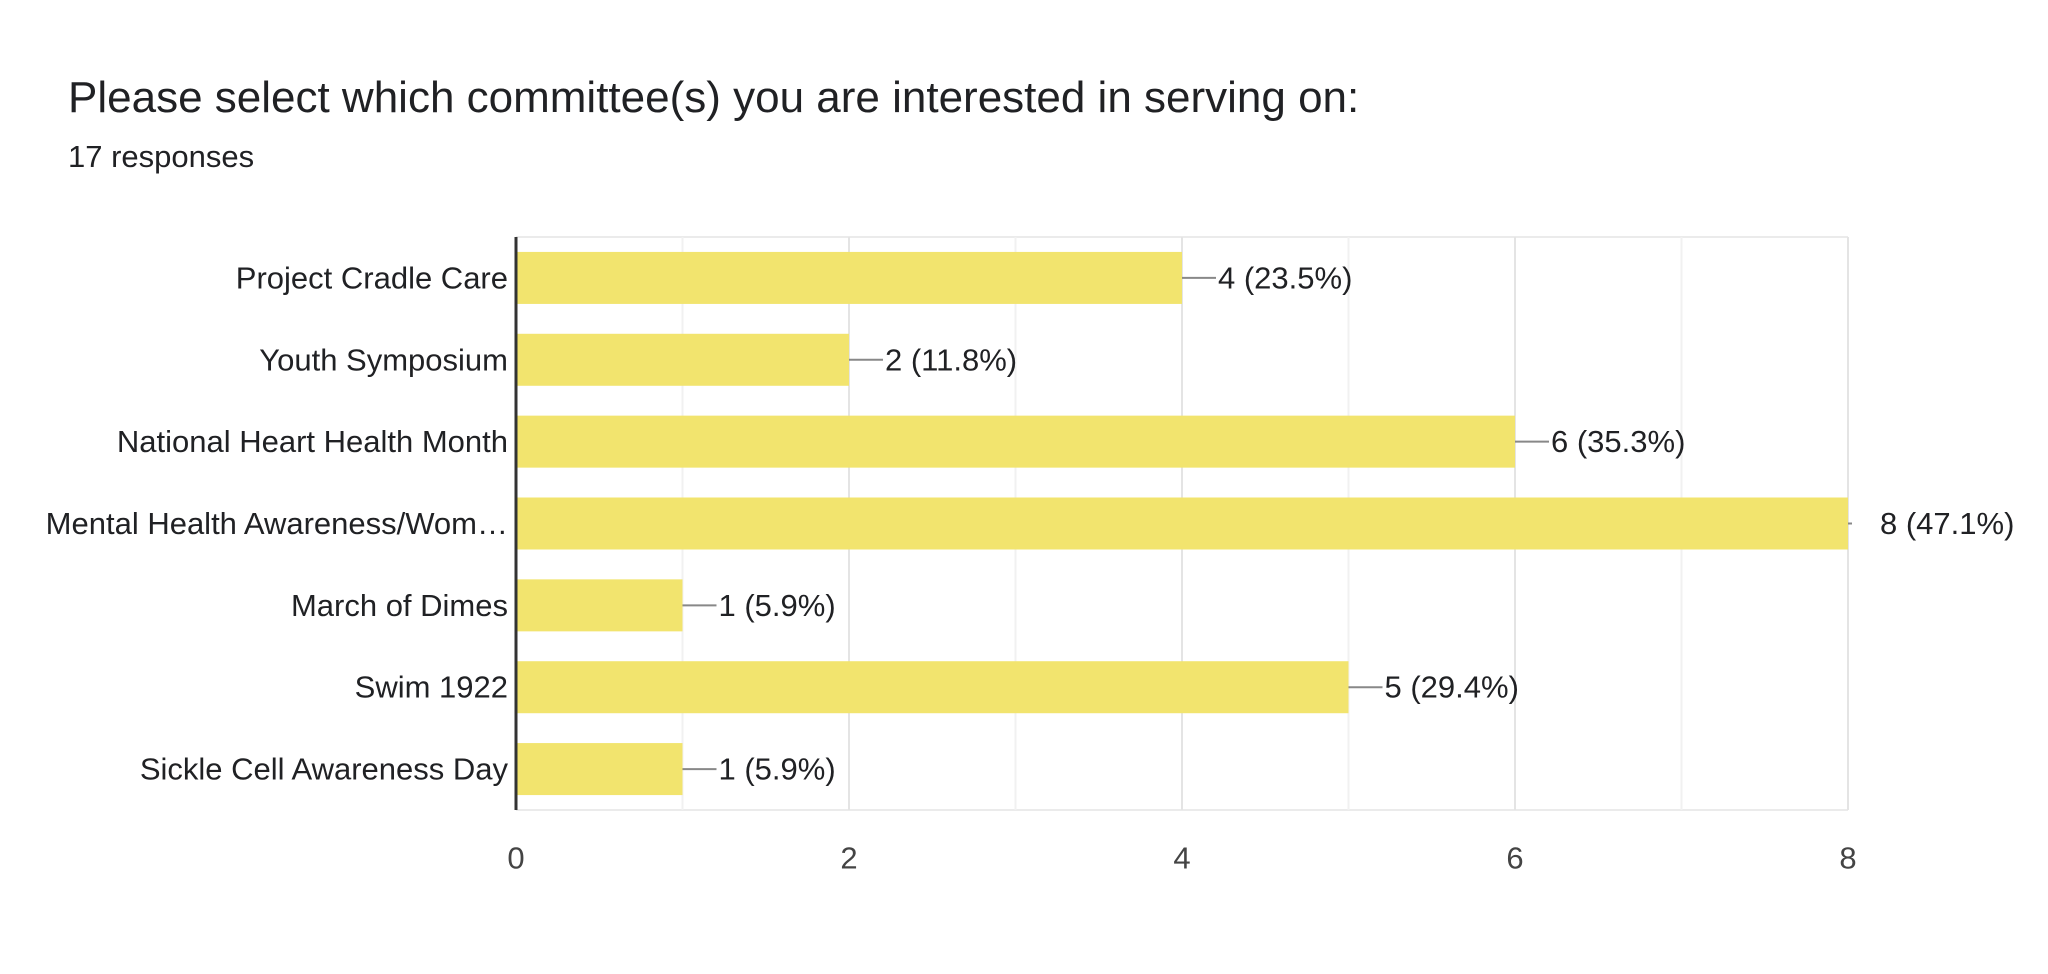 The width and height of the screenshot is (2048, 974). What do you see at coordinates (1514, 858) in the screenshot?
I see `x-tick-label-6: 6` at bounding box center [1514, 858].